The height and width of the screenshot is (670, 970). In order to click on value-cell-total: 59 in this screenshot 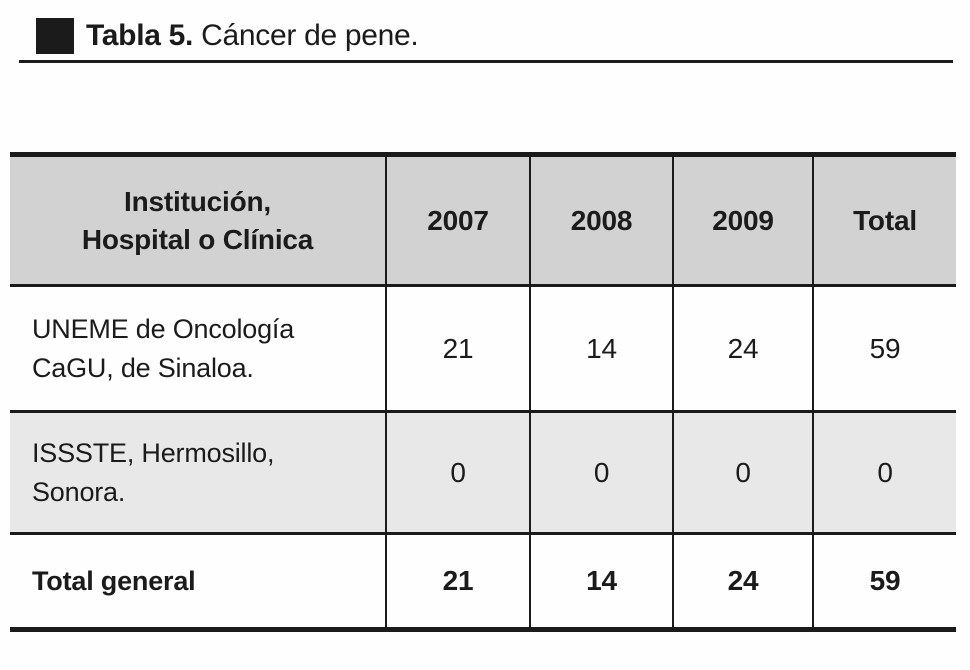, I will do `click(884, 349)`.